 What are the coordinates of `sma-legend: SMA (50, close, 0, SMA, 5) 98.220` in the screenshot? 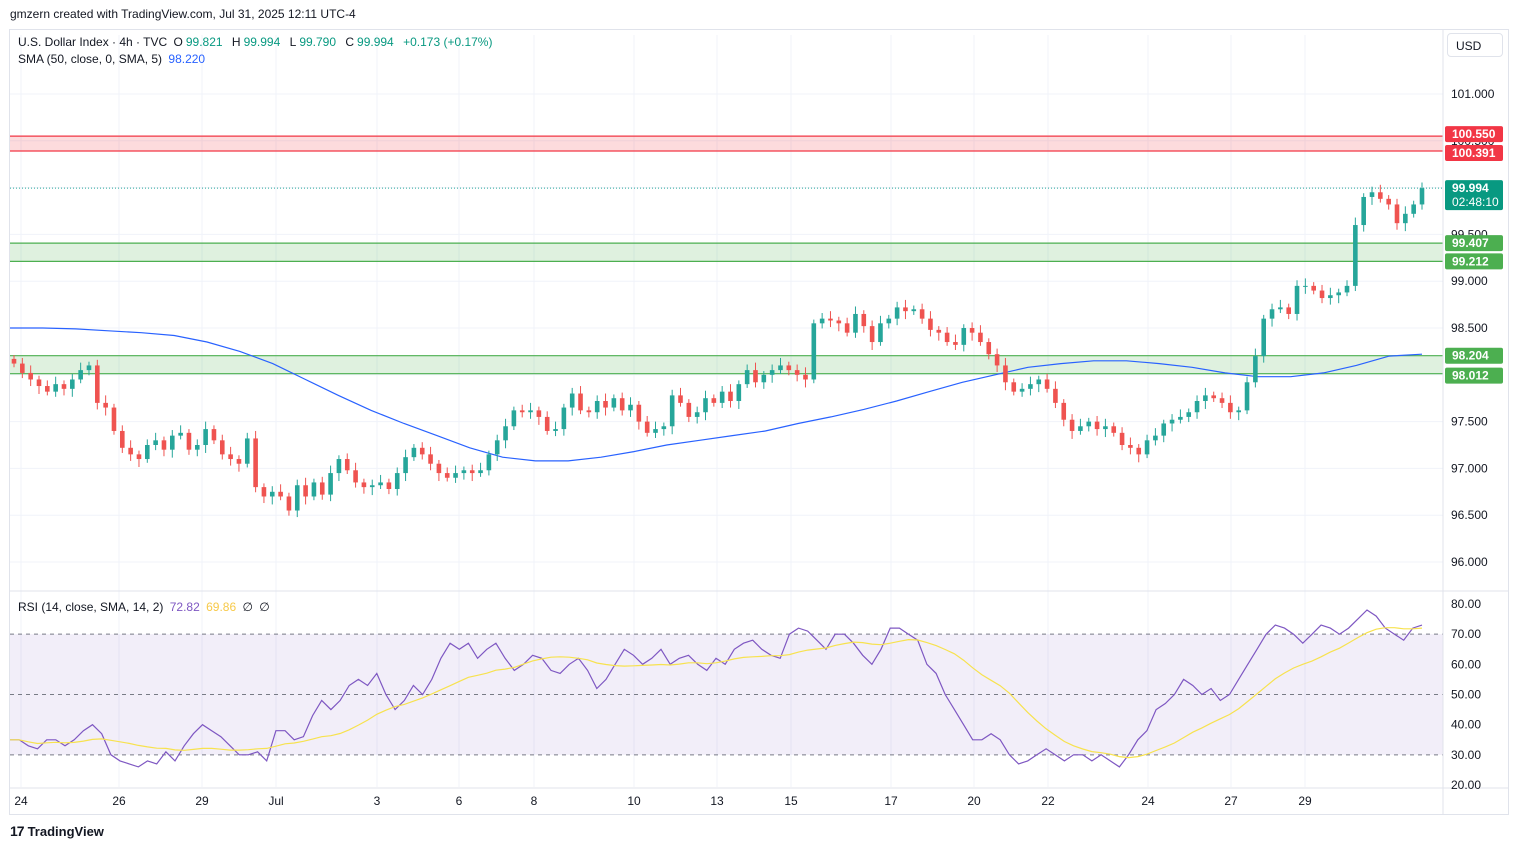 It's located at (113, 59).